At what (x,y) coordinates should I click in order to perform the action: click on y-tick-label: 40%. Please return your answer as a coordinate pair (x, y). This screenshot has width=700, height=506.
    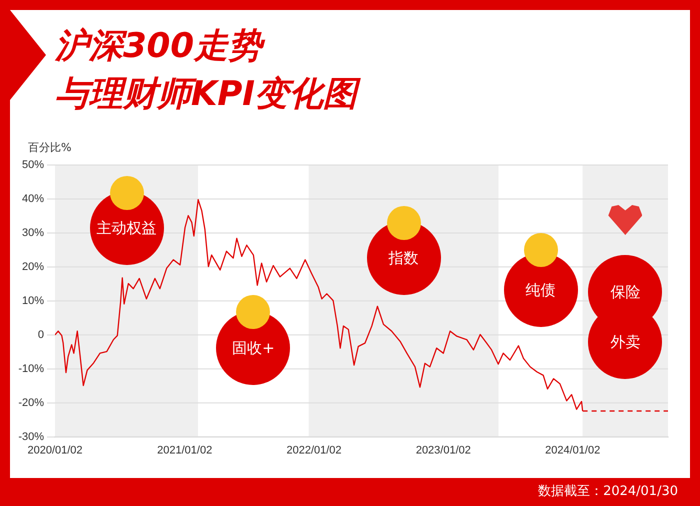
    Looking at the image, I should click on (33, 199).